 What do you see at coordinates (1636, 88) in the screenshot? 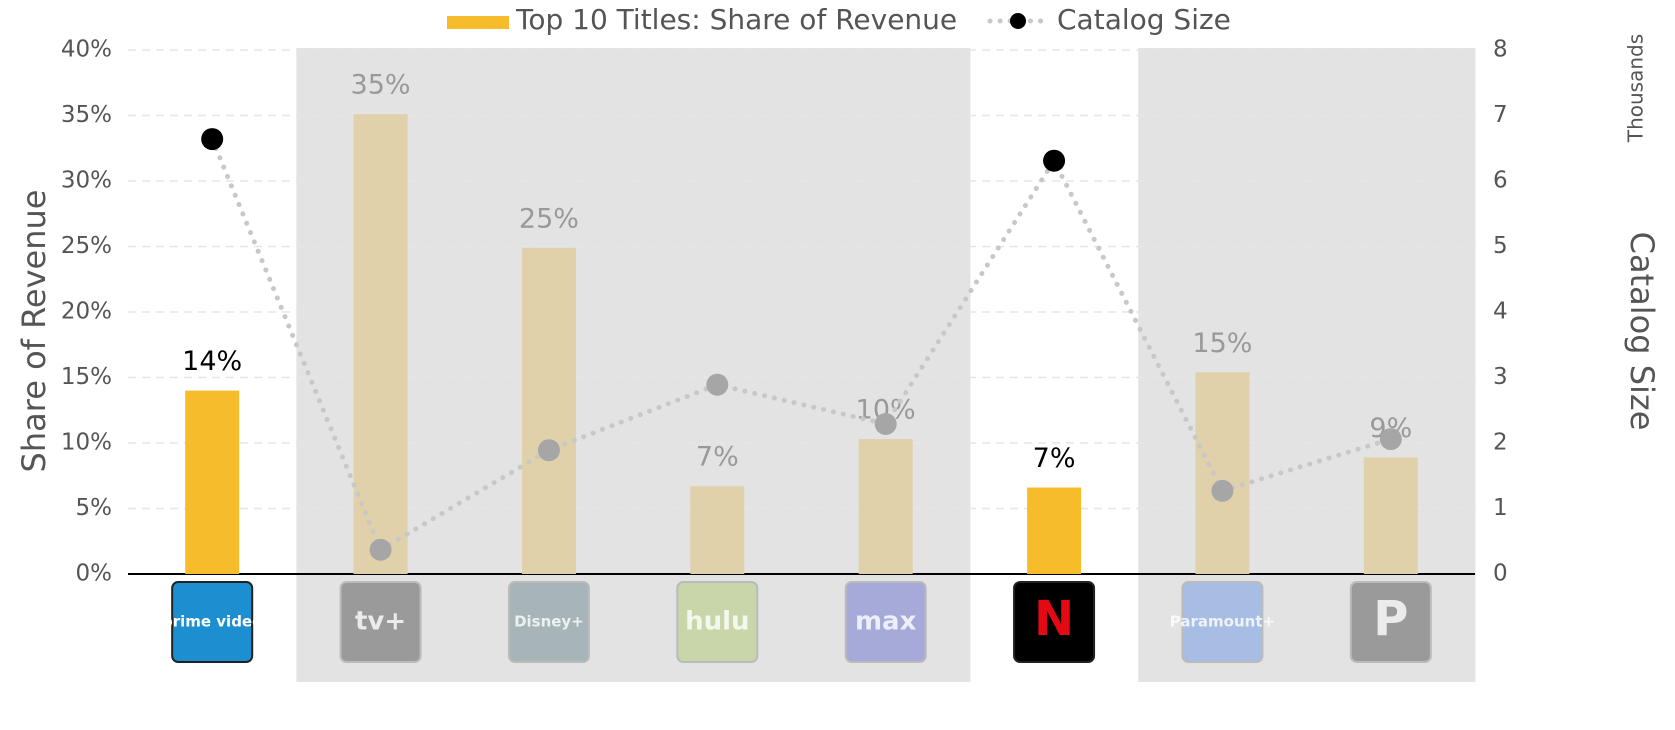
I see `y2-unit: Thousands` at bounding box center [1636, 88].